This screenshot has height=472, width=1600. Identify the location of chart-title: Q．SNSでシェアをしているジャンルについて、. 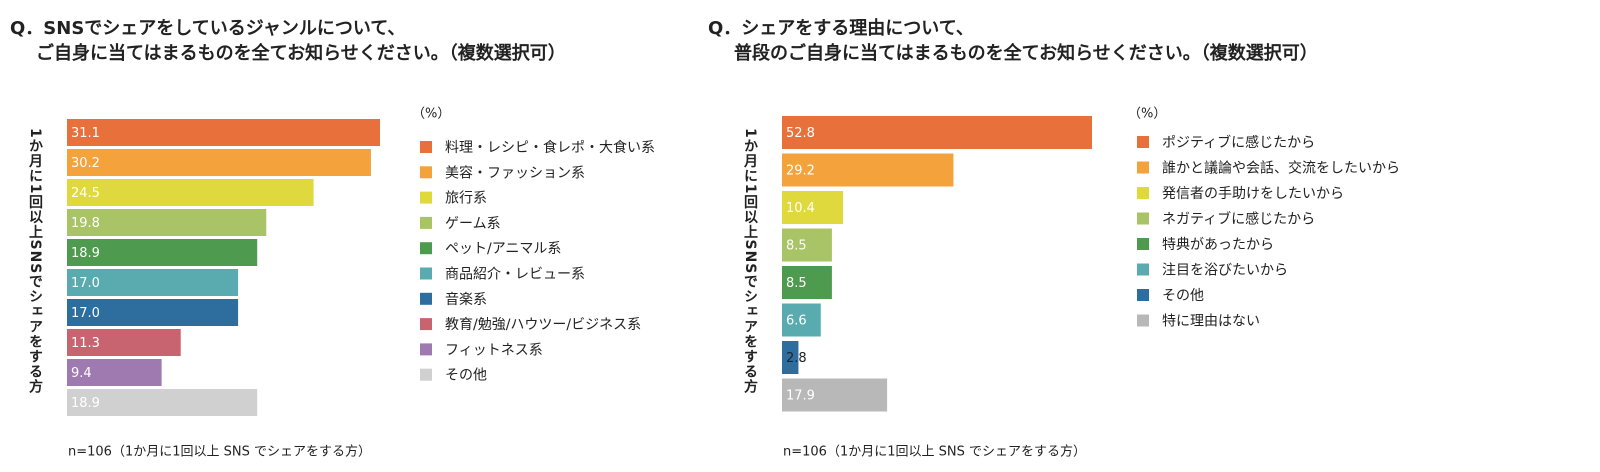
(207, 28).